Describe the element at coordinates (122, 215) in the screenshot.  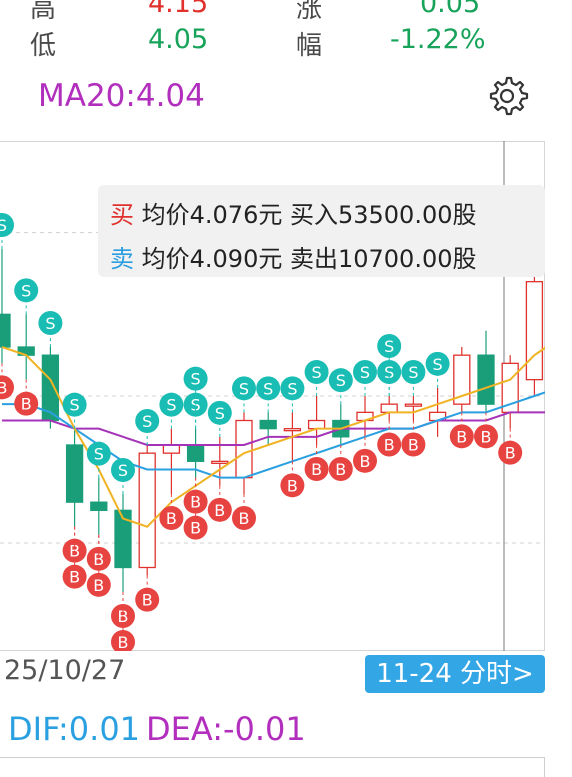
I see `tooltip-buy-tag: 买` at that location.